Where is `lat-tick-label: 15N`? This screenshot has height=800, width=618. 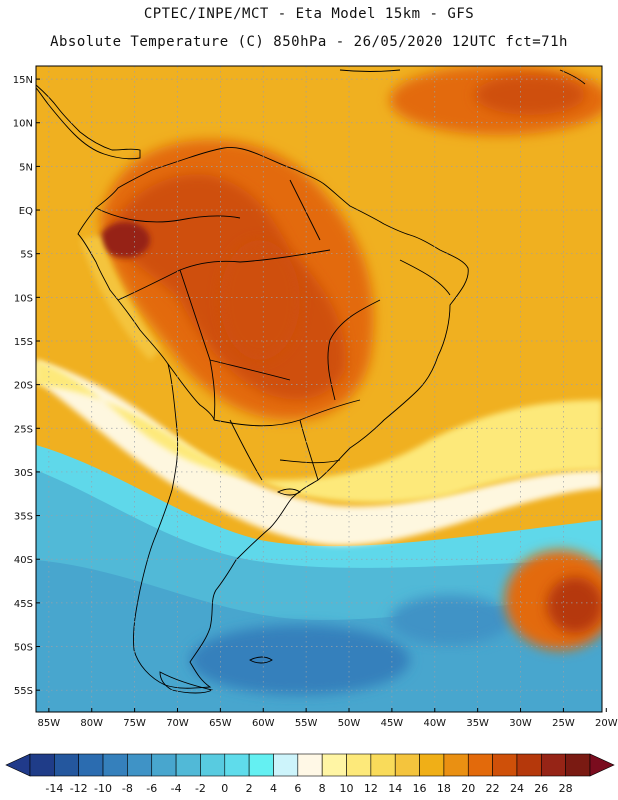 lat-tick-label: 15N is located at coordinates (23, 80).